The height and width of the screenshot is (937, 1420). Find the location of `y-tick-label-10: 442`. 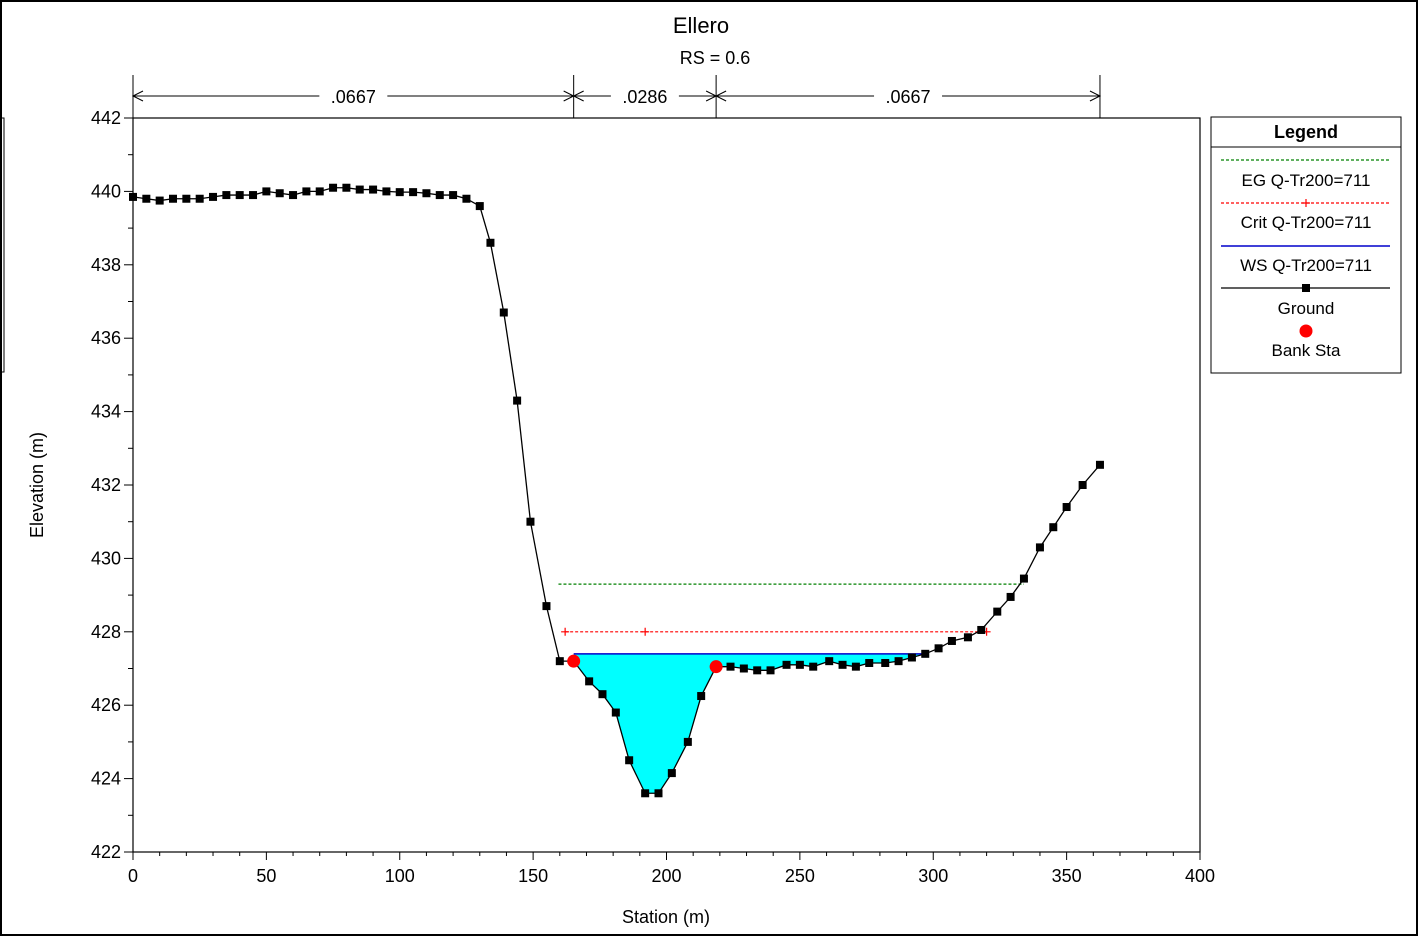

y-tick-label-10: 442 is located at coordinates (106, 118).